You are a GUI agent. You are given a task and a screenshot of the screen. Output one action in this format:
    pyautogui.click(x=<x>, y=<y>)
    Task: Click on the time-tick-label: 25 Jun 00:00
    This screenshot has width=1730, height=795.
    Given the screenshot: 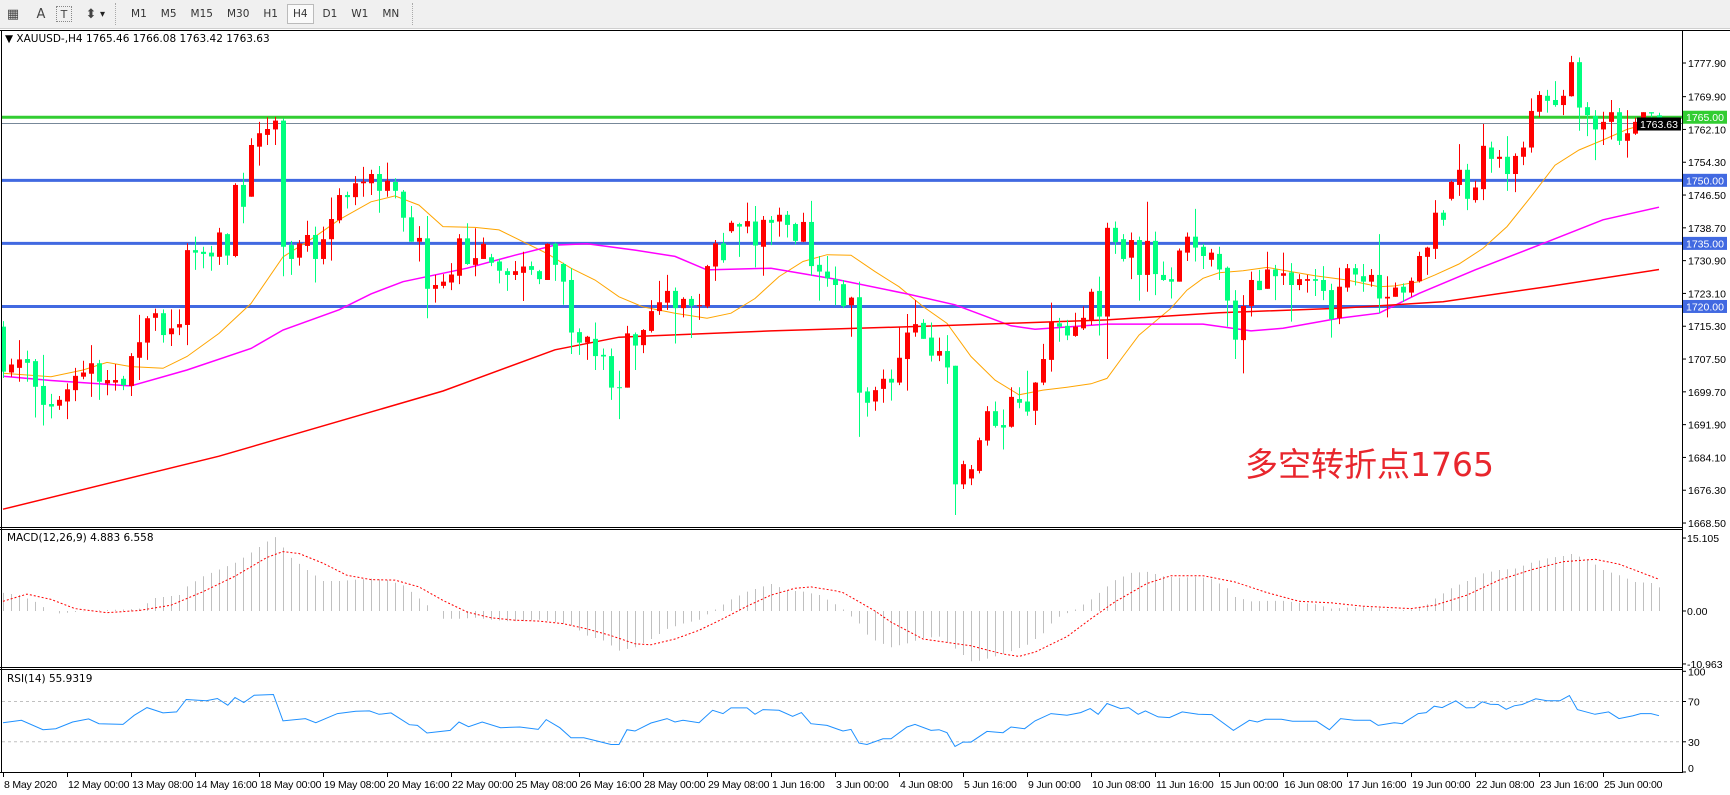 What is the action you would take?
    pyautogui.click(x=1633, y=785)
    